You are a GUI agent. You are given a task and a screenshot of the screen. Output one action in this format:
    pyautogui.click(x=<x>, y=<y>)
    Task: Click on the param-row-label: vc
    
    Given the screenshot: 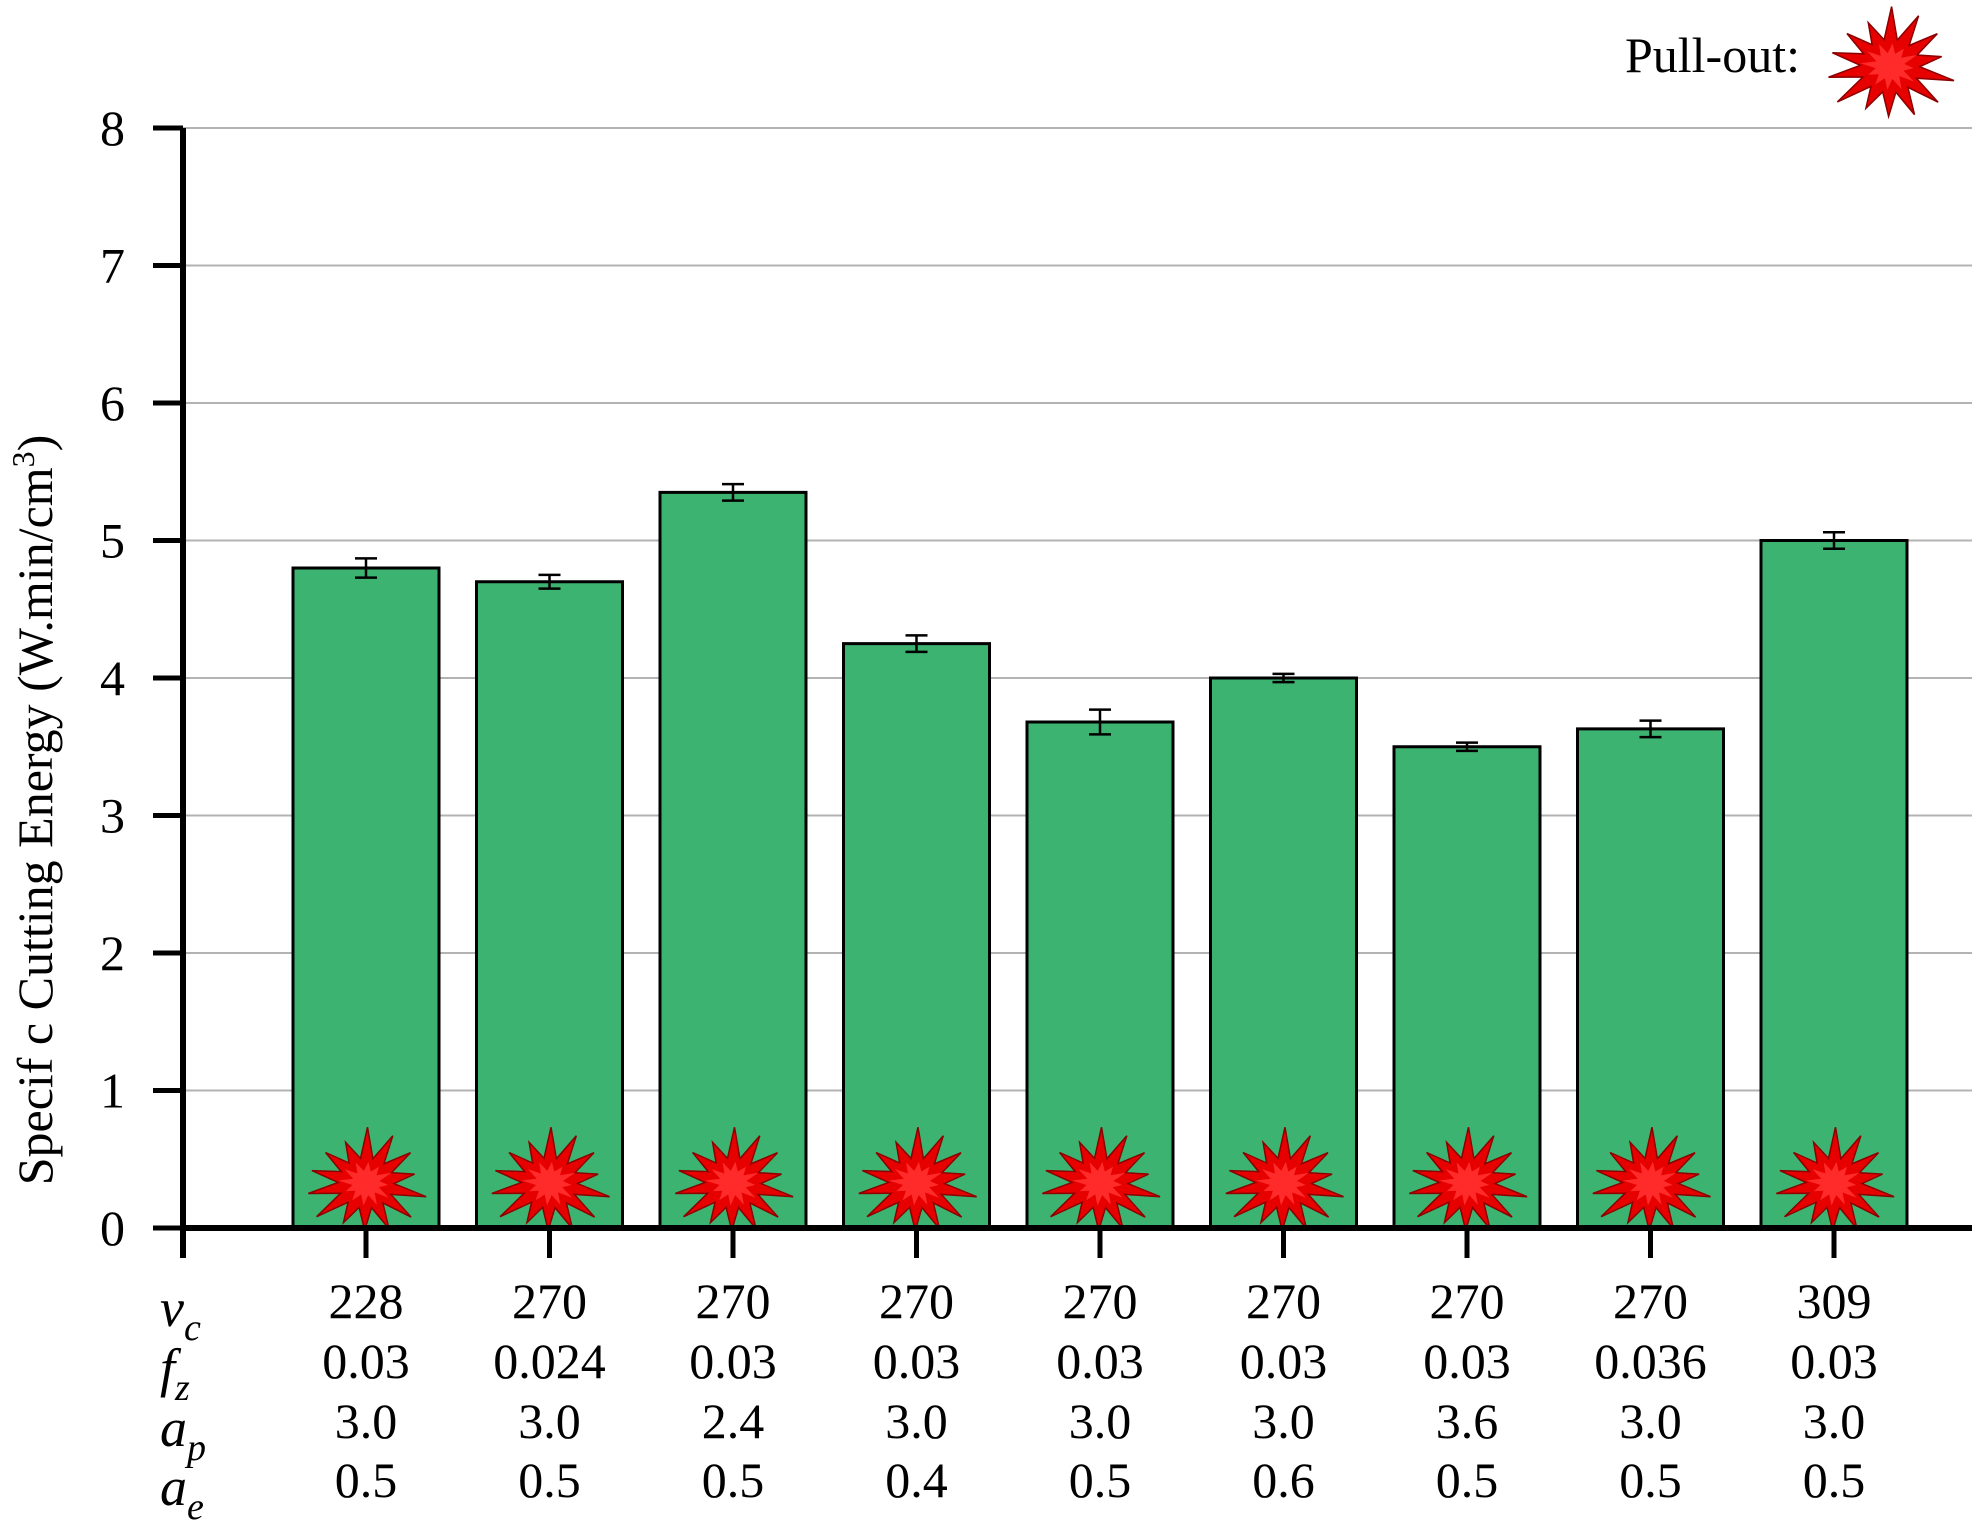 What is the action you would take?
    pyautogui.click(x=180, y=1313)
    